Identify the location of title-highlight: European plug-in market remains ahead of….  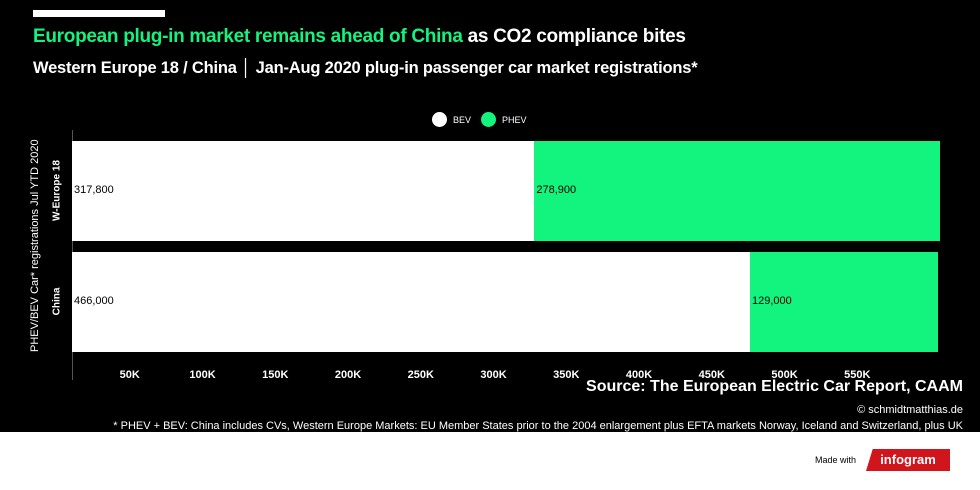
(248, 36).